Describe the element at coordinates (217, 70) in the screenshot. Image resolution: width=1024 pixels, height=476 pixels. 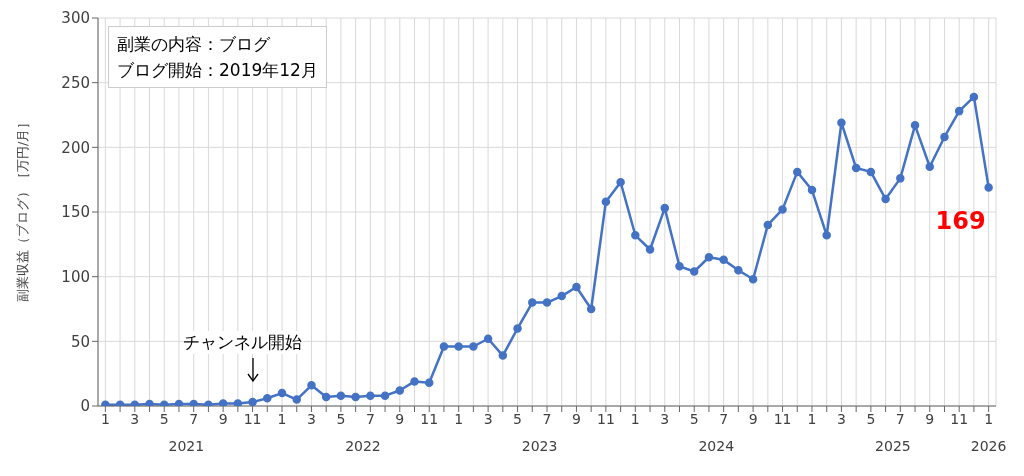
I see `annotation: ブログ開始：2019年12月` at that location.